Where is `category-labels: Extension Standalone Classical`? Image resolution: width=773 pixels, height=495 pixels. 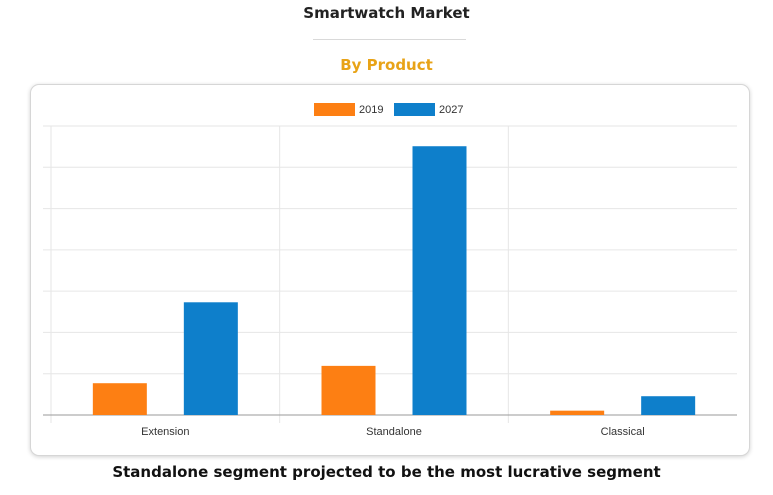
category-labels: Extension Standalone Classical is located at coordinates (392, 432).